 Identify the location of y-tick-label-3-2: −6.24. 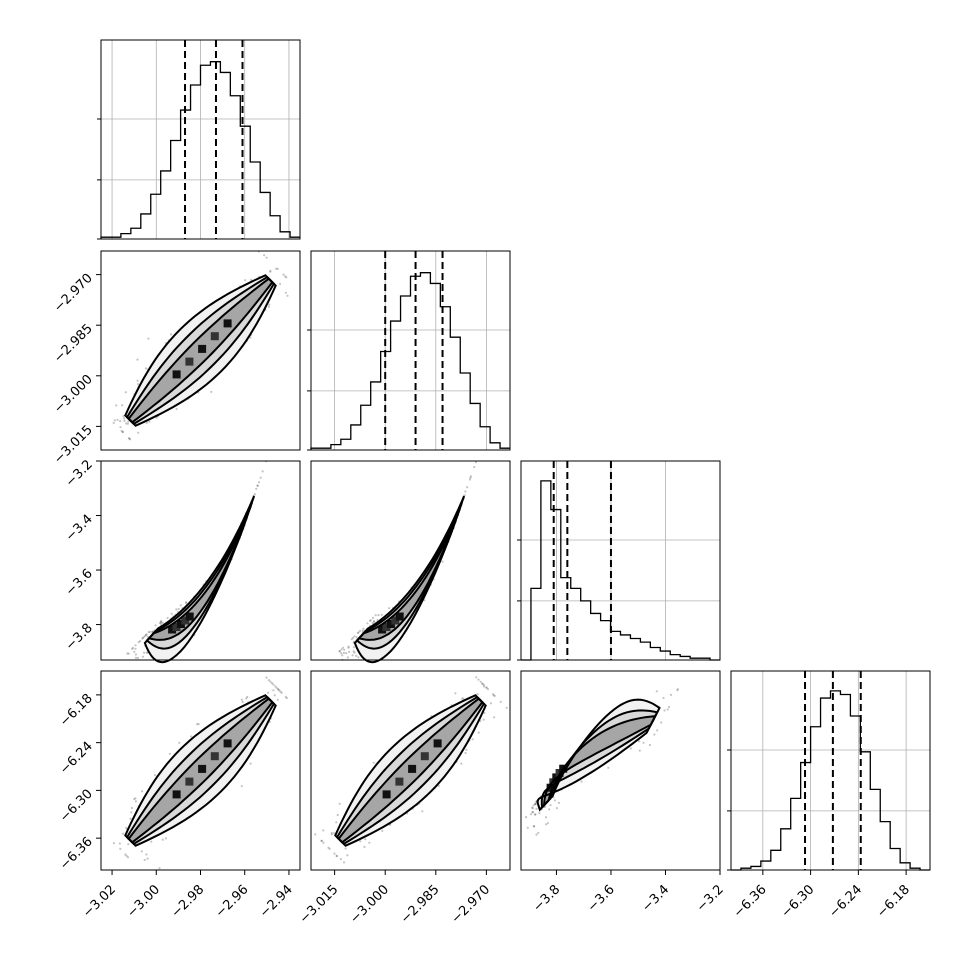
(76, 758).